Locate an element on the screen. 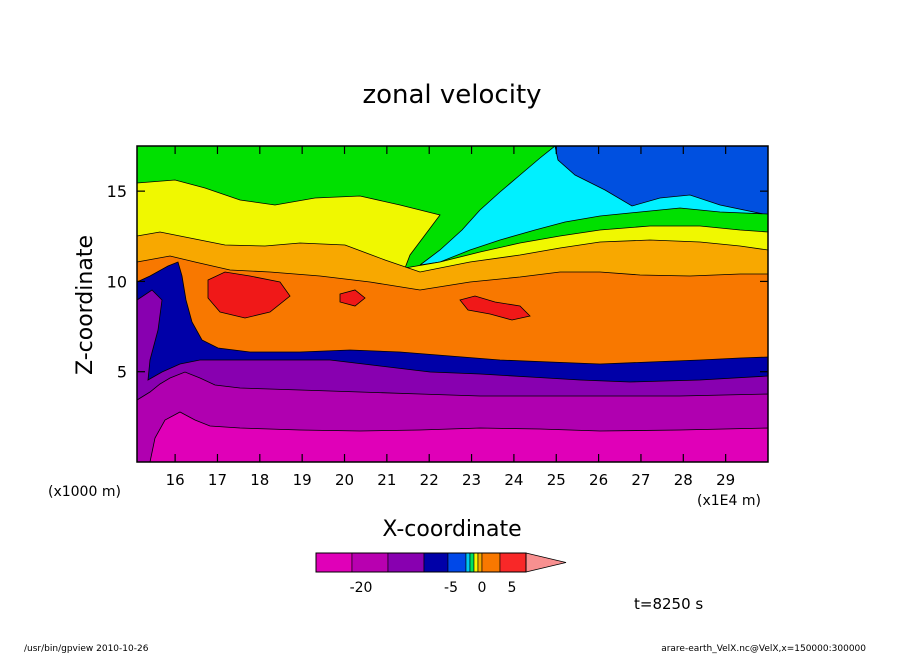 The width and height of the screenshot is (904, 658). x-tick-label: 20 is located at coordinates (344, 480).